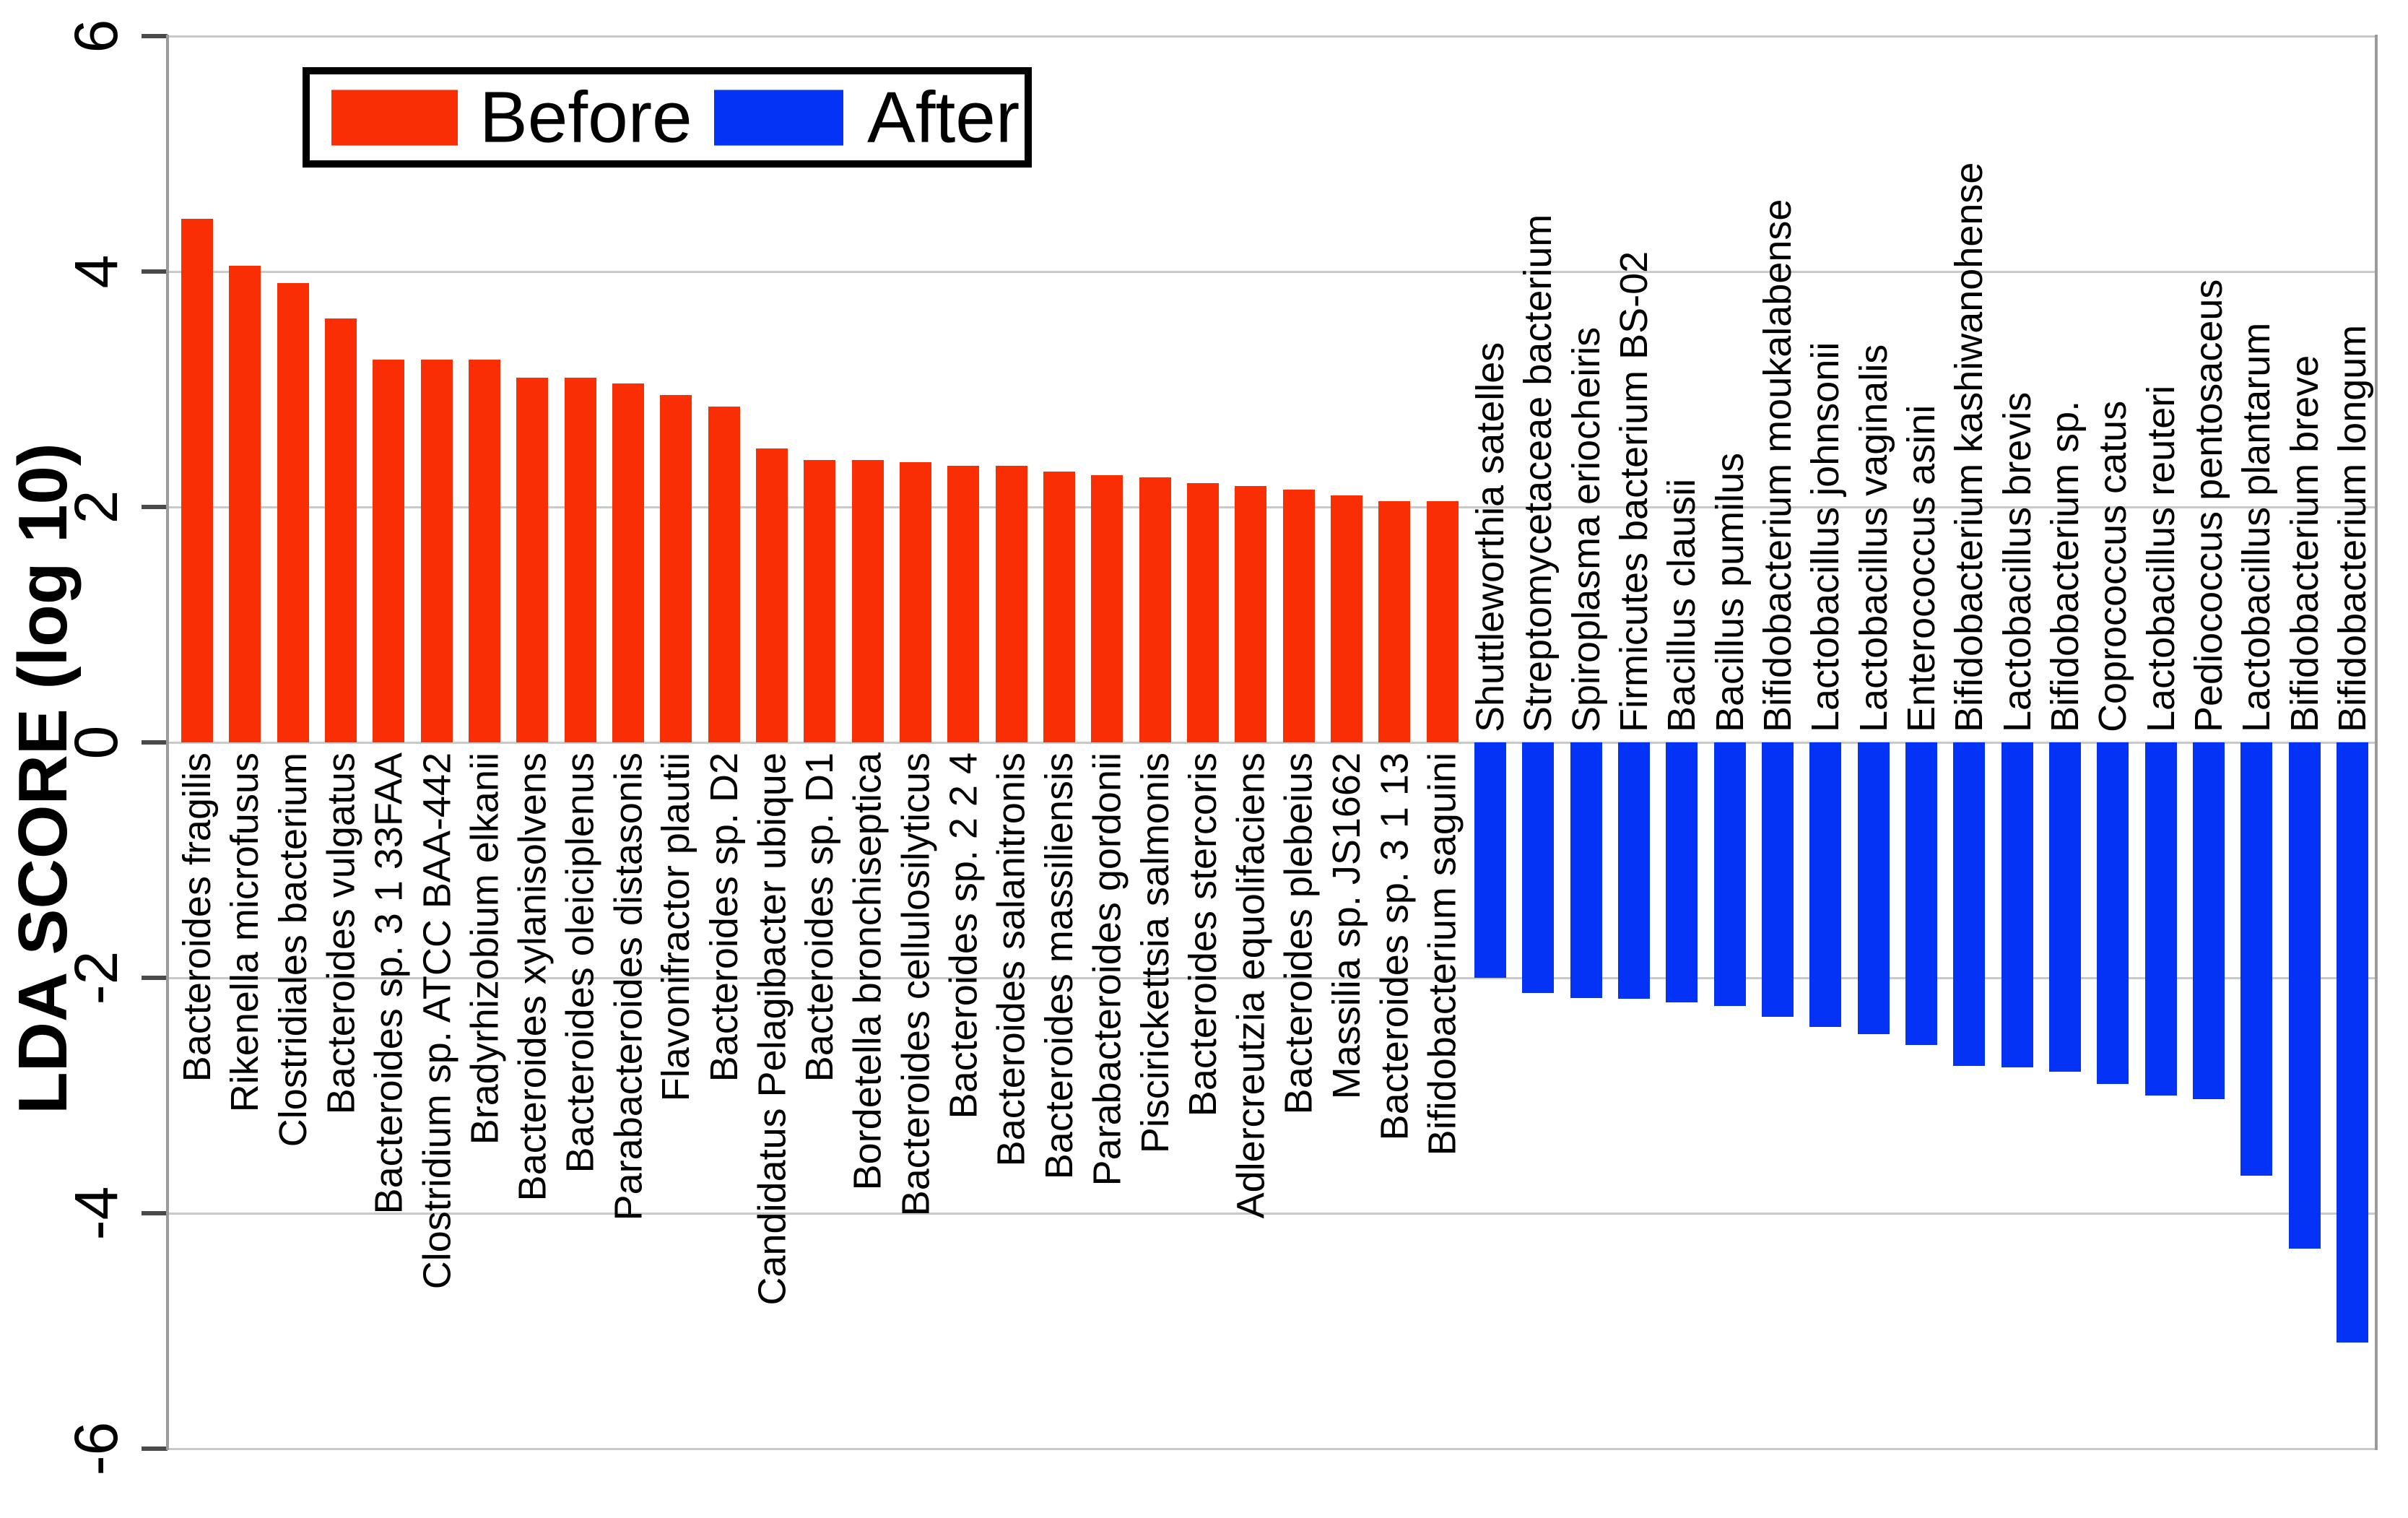 The width and height of the screenshot is (2408, 1518). What do you see at coordinates (1346, 926) in the screenshot?
I see `x-label-before: Massilia sp. JS1662` at bounding box center [1346, 926].